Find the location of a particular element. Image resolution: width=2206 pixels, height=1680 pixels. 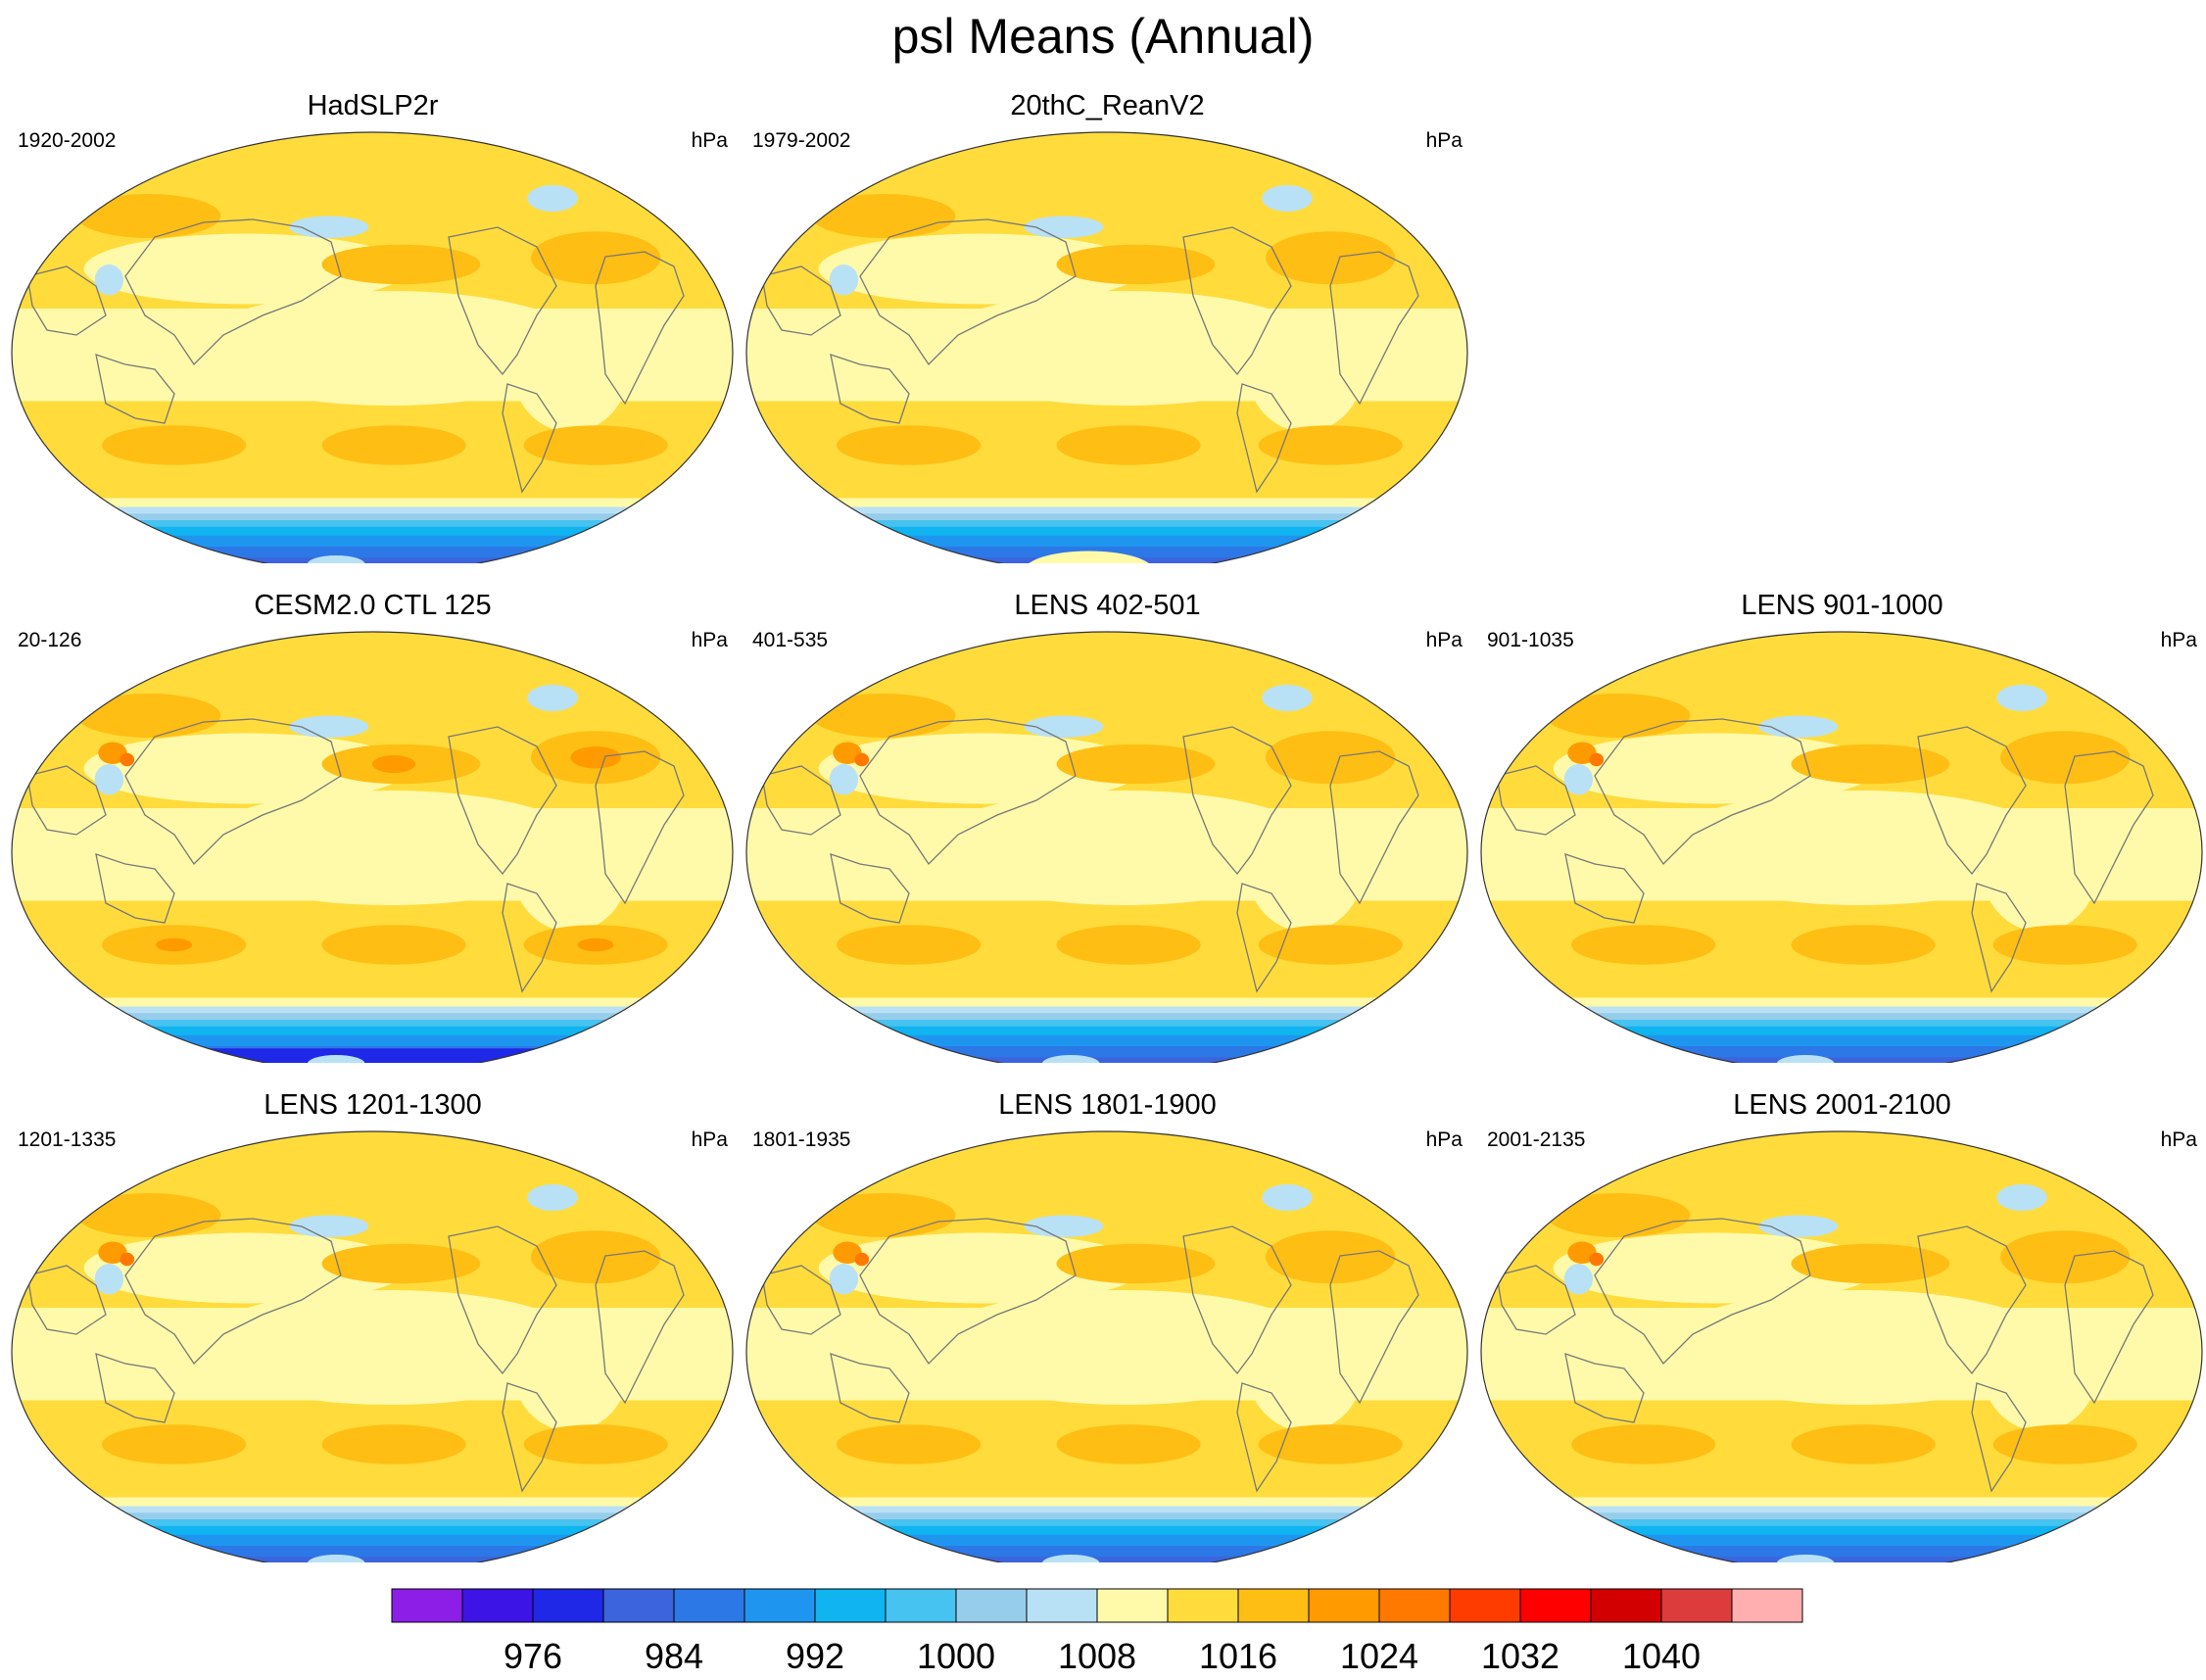

panel-title: LENS 1201-1300 is located at coordinates (373, 1105).